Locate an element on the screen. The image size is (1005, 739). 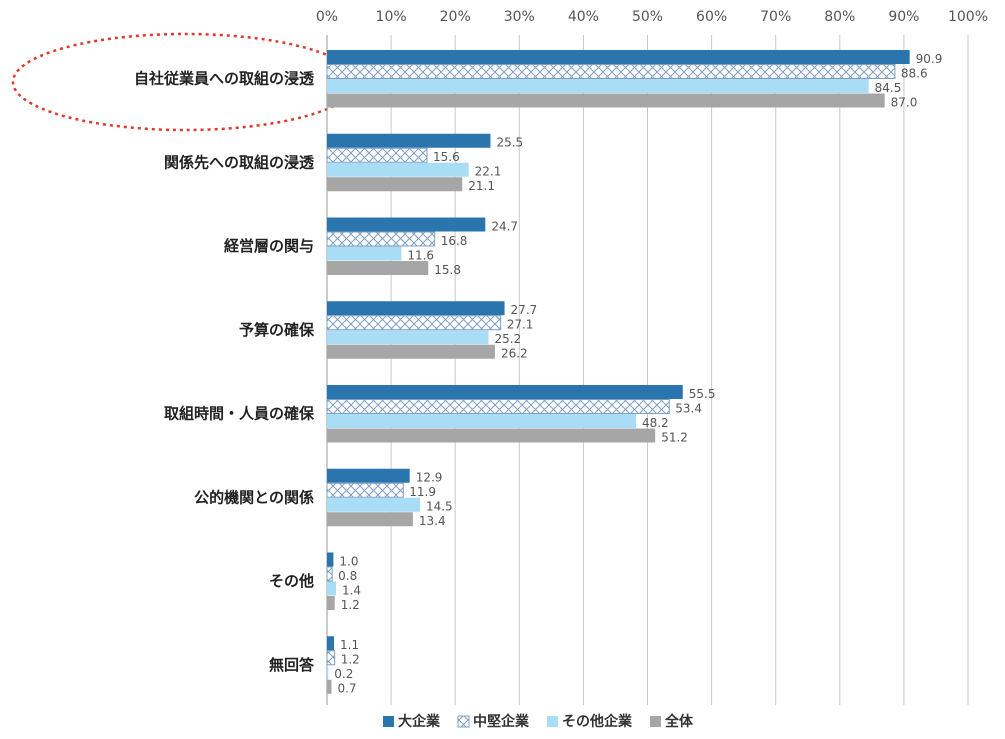
value-label: 48.2 is located at coordinates (655, 423).